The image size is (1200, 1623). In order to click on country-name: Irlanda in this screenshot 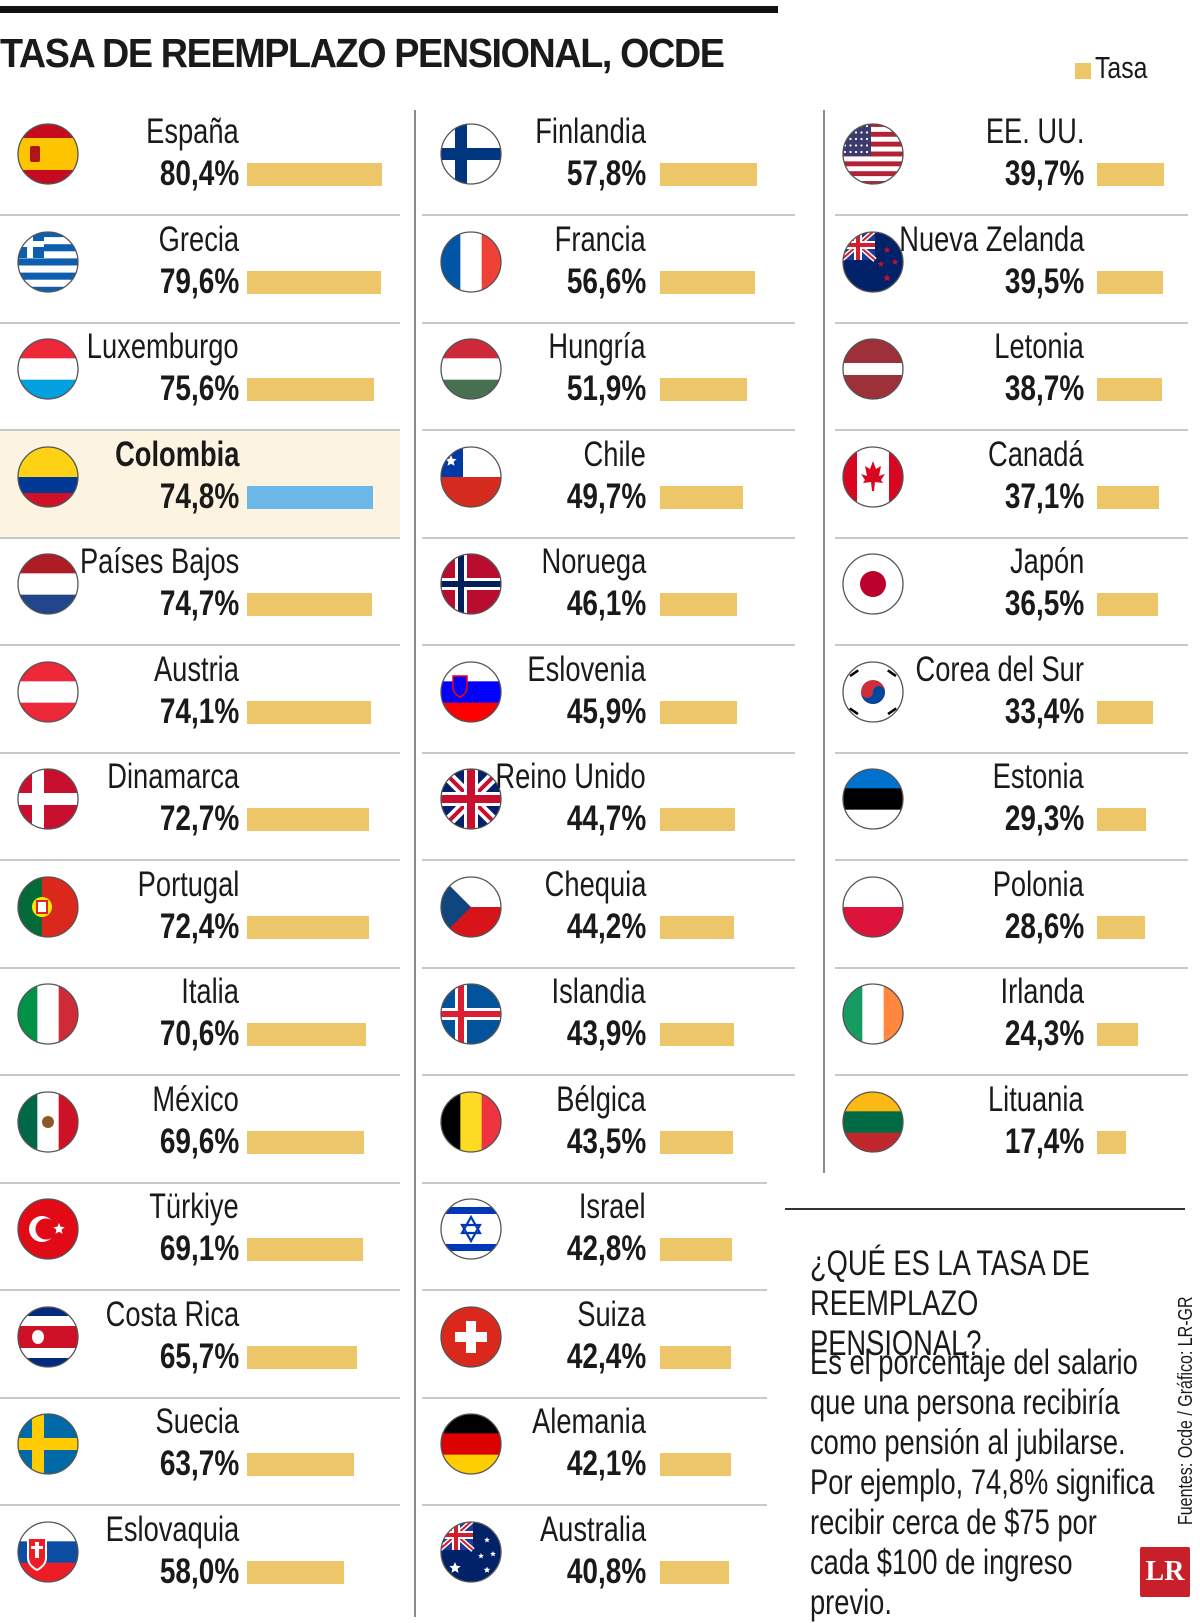, I will do `click(1042, 991)`.